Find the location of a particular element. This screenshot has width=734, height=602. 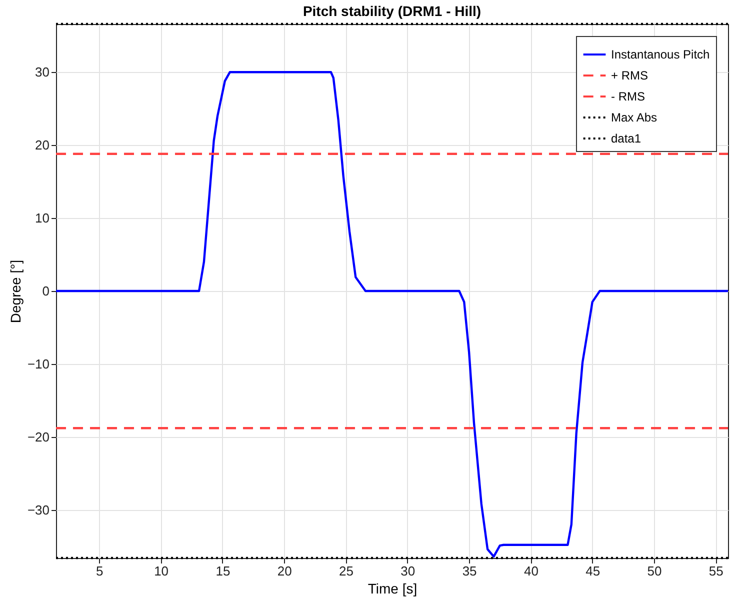

x-tick-label: 5 is located at coordinates (100, 571).